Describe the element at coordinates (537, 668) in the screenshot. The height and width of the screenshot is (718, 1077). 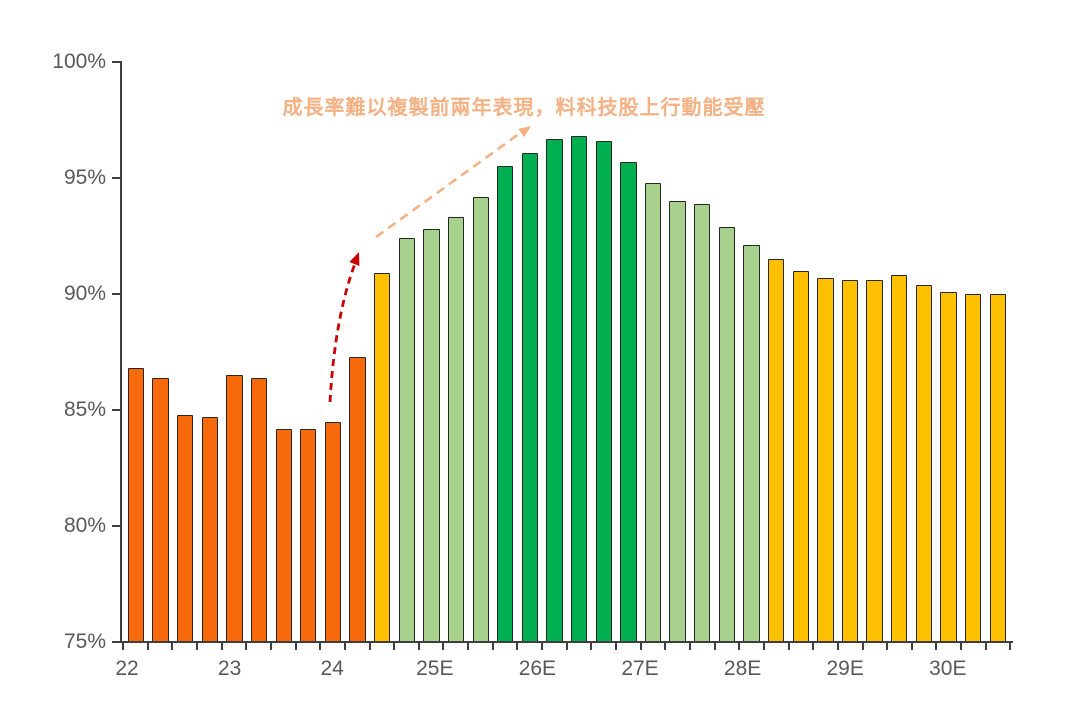
I see `x-tick-label: 26E` at that location.